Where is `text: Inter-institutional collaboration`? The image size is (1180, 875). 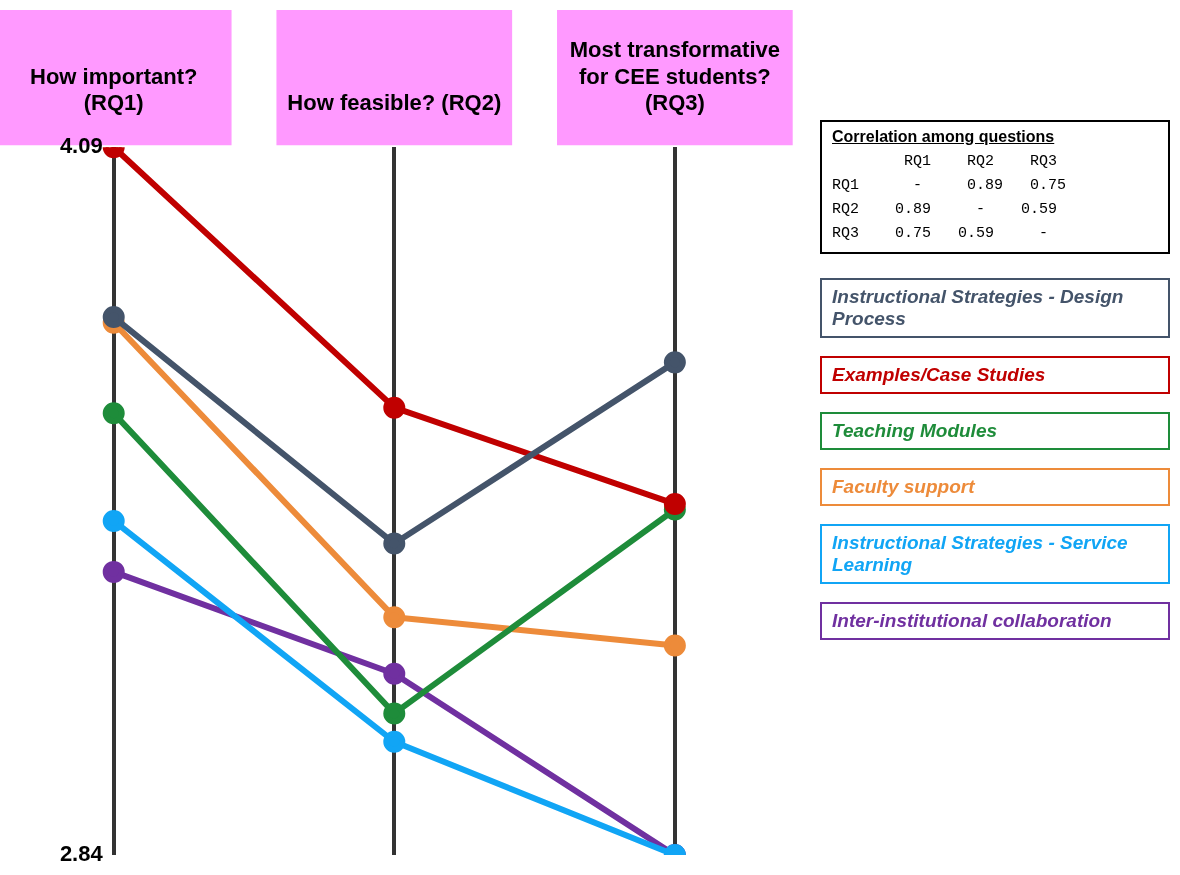
text: Inter-institutional collaboration is located at coordinates (995, 621).